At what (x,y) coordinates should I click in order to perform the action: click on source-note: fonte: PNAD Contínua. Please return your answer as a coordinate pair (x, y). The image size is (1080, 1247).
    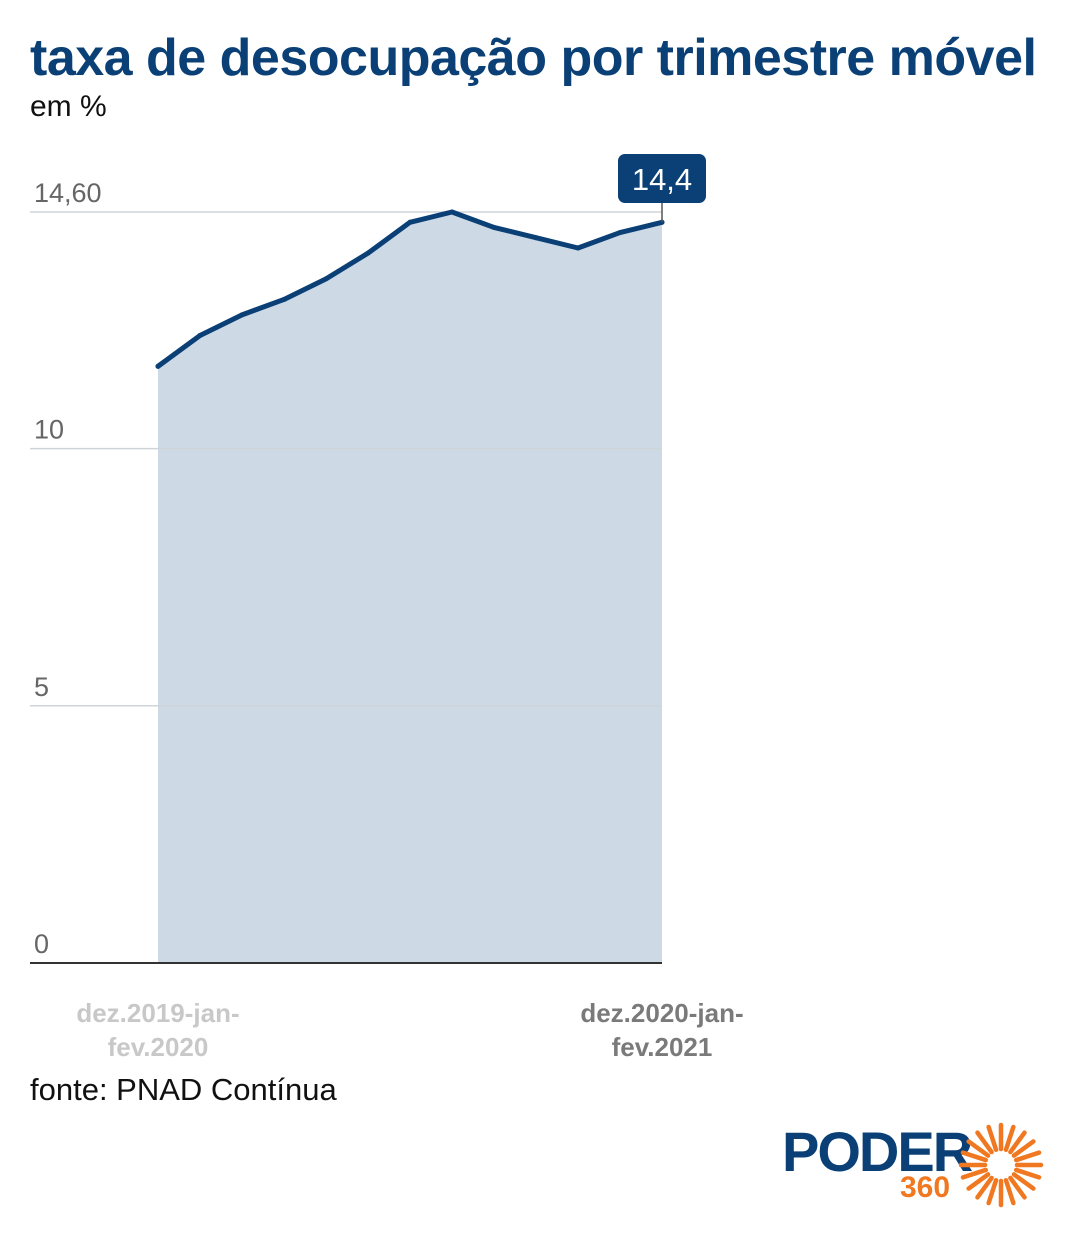
    Looking at the image, I should click on (183, 1089).